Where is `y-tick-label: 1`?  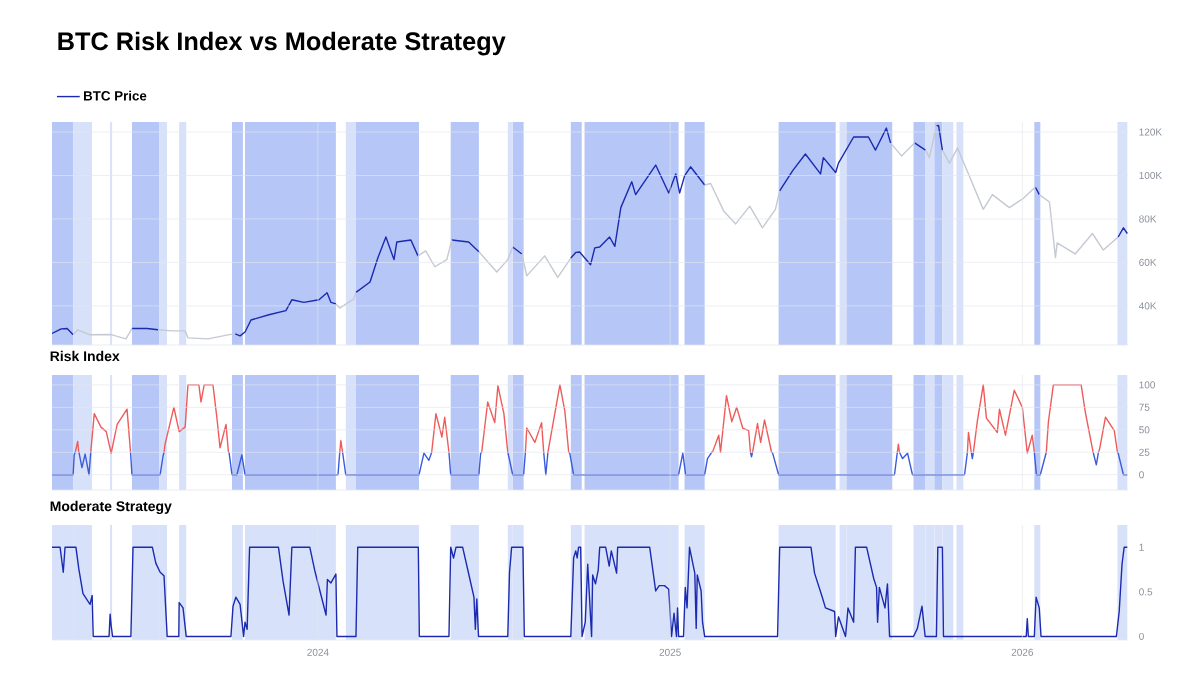 y-tick-label: 1 is located at coordinates (1141, 547).